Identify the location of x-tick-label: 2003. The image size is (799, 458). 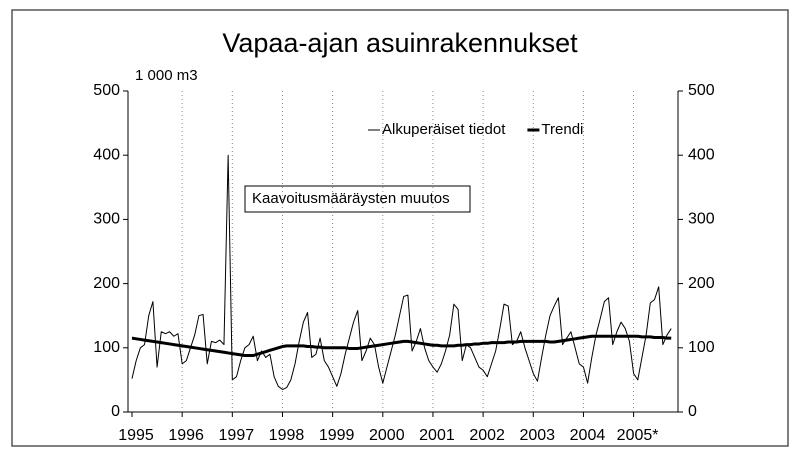
(537, 435).